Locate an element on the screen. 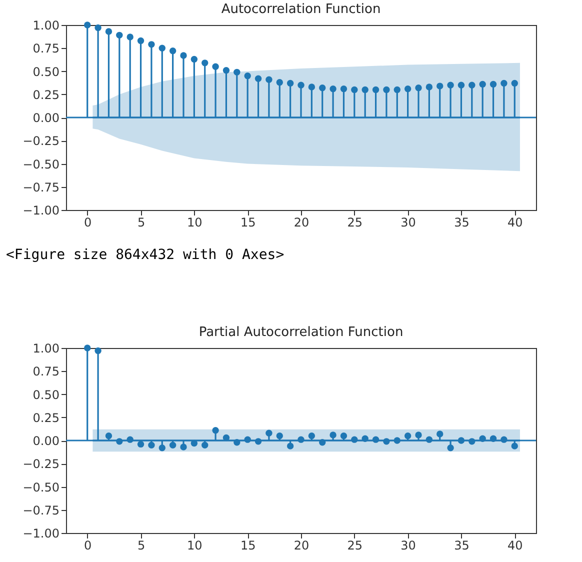  chart-title: Partial Autocorrelation Function is located at coordinates (301, 332).